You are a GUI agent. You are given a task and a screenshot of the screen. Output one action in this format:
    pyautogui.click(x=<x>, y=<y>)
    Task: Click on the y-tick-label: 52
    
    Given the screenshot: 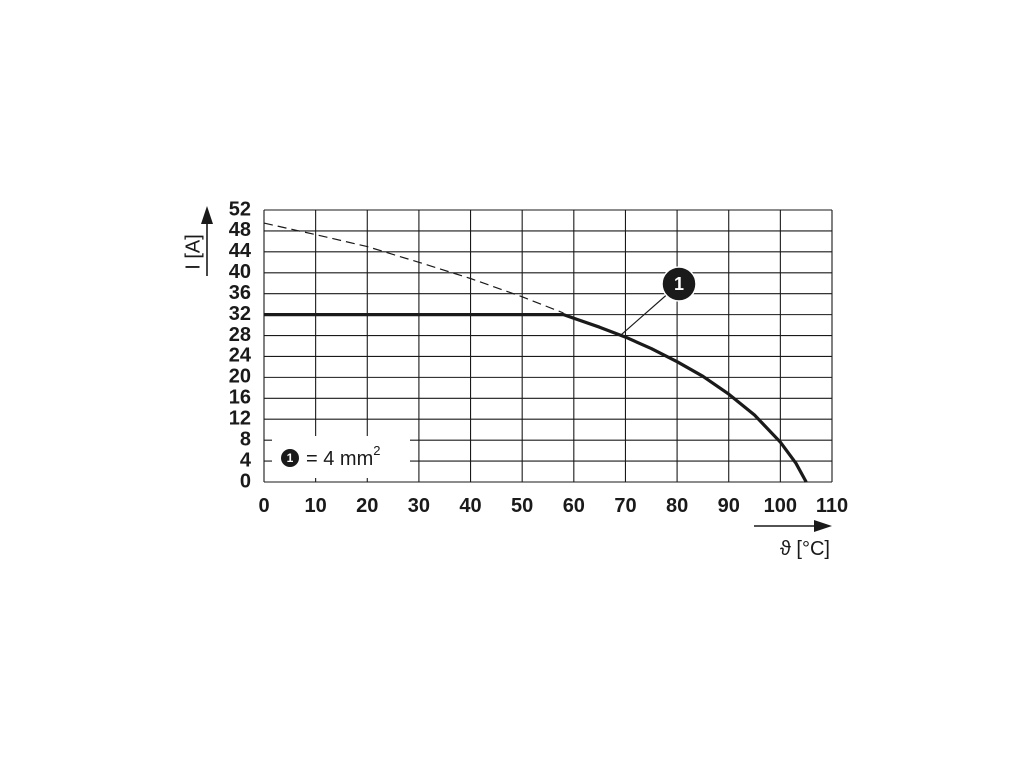 What is the action you would take?
    pyautogui.click(x=240, y=209)
    